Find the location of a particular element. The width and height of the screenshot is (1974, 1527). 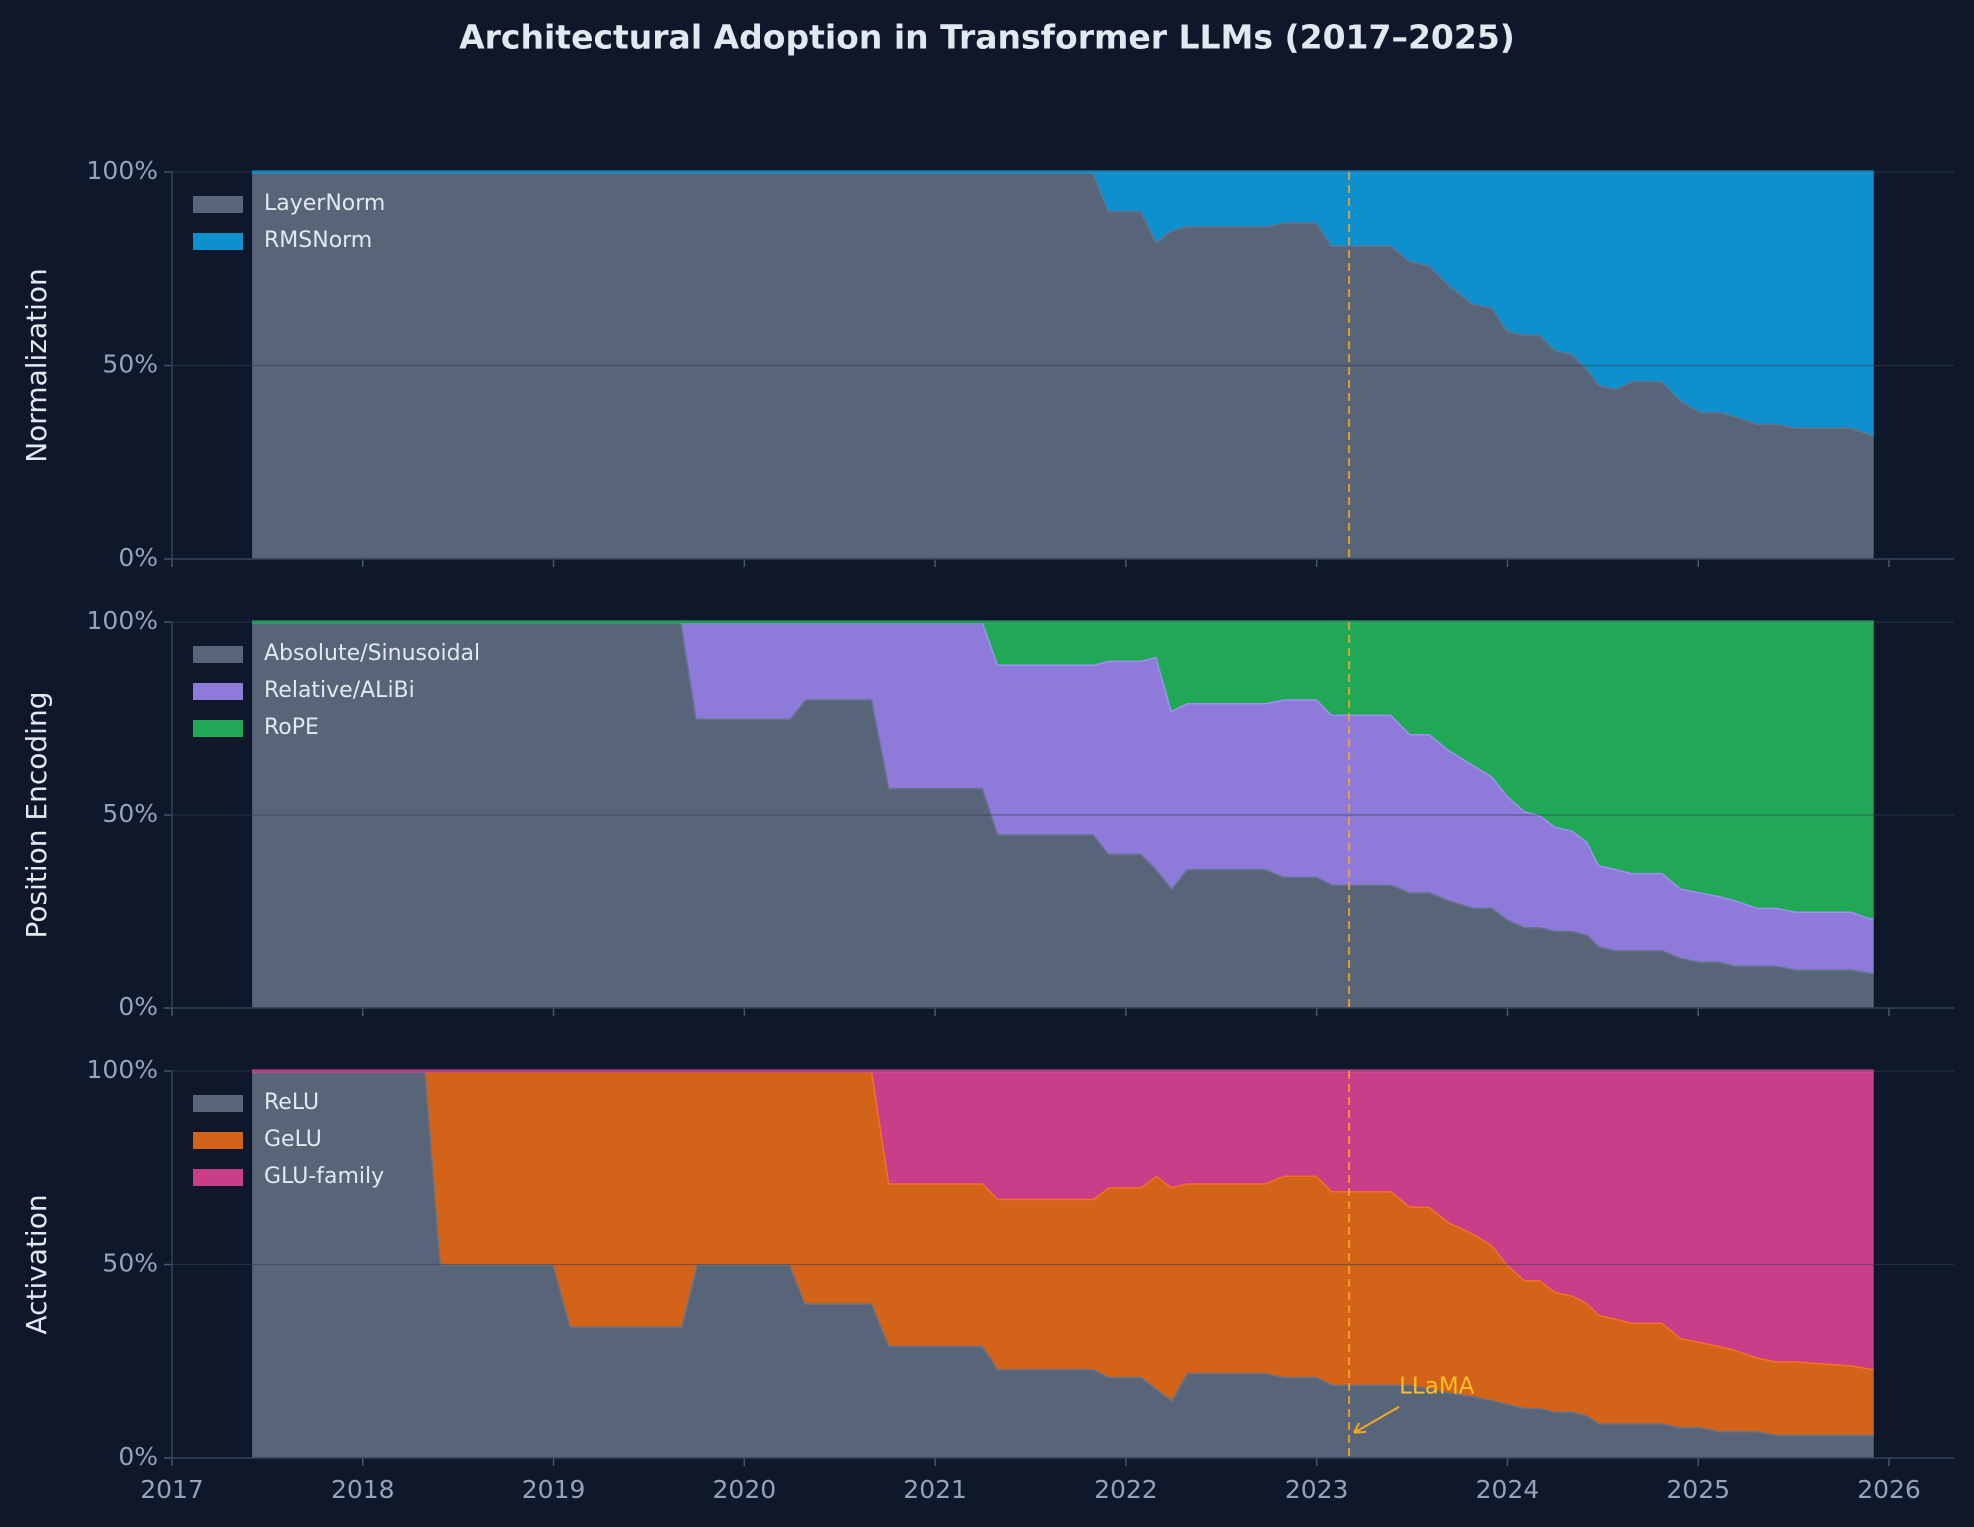

legend-label: Relative/ALiBi is located at coordinates (339, 690).